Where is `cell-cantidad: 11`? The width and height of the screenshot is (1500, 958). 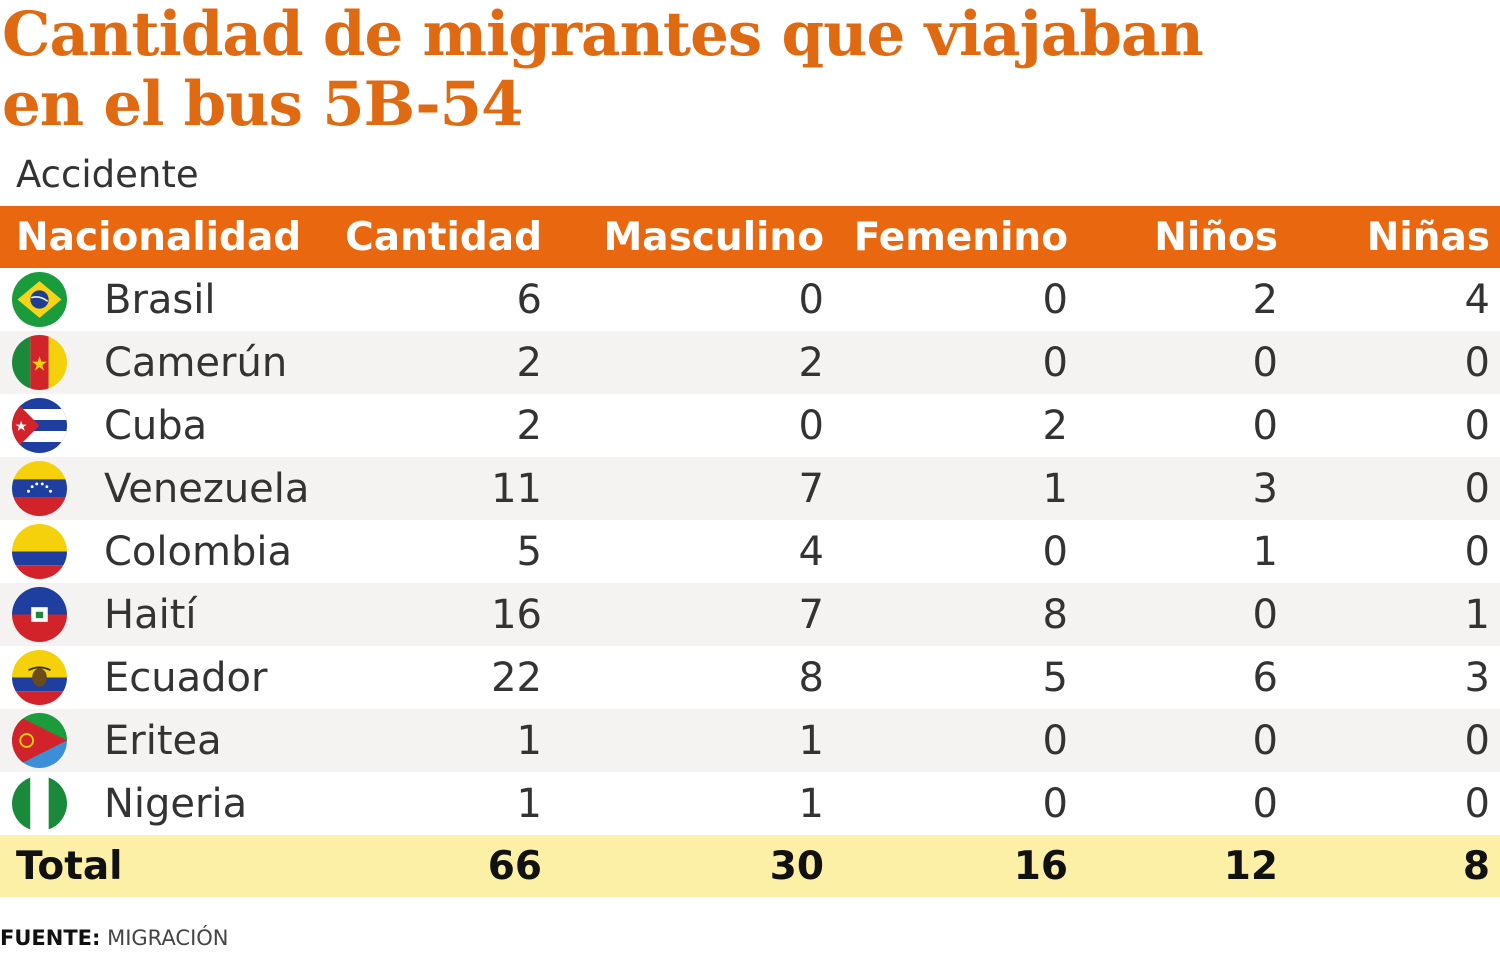 cell-cantidad: 11 is located at coordinates (516, 488).